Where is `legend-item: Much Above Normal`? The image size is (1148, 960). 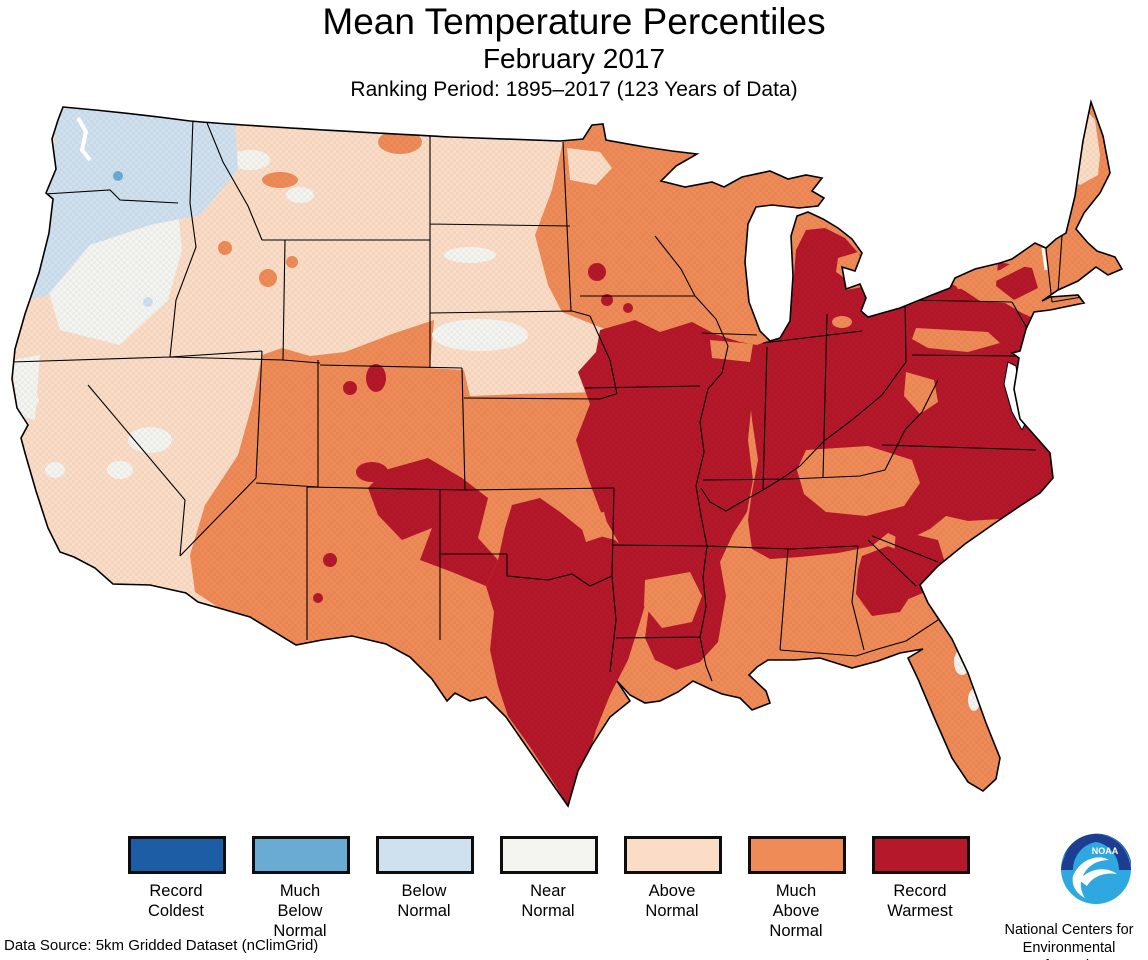 legend-item: Much Above Normal is located at coordinates (797, 888).